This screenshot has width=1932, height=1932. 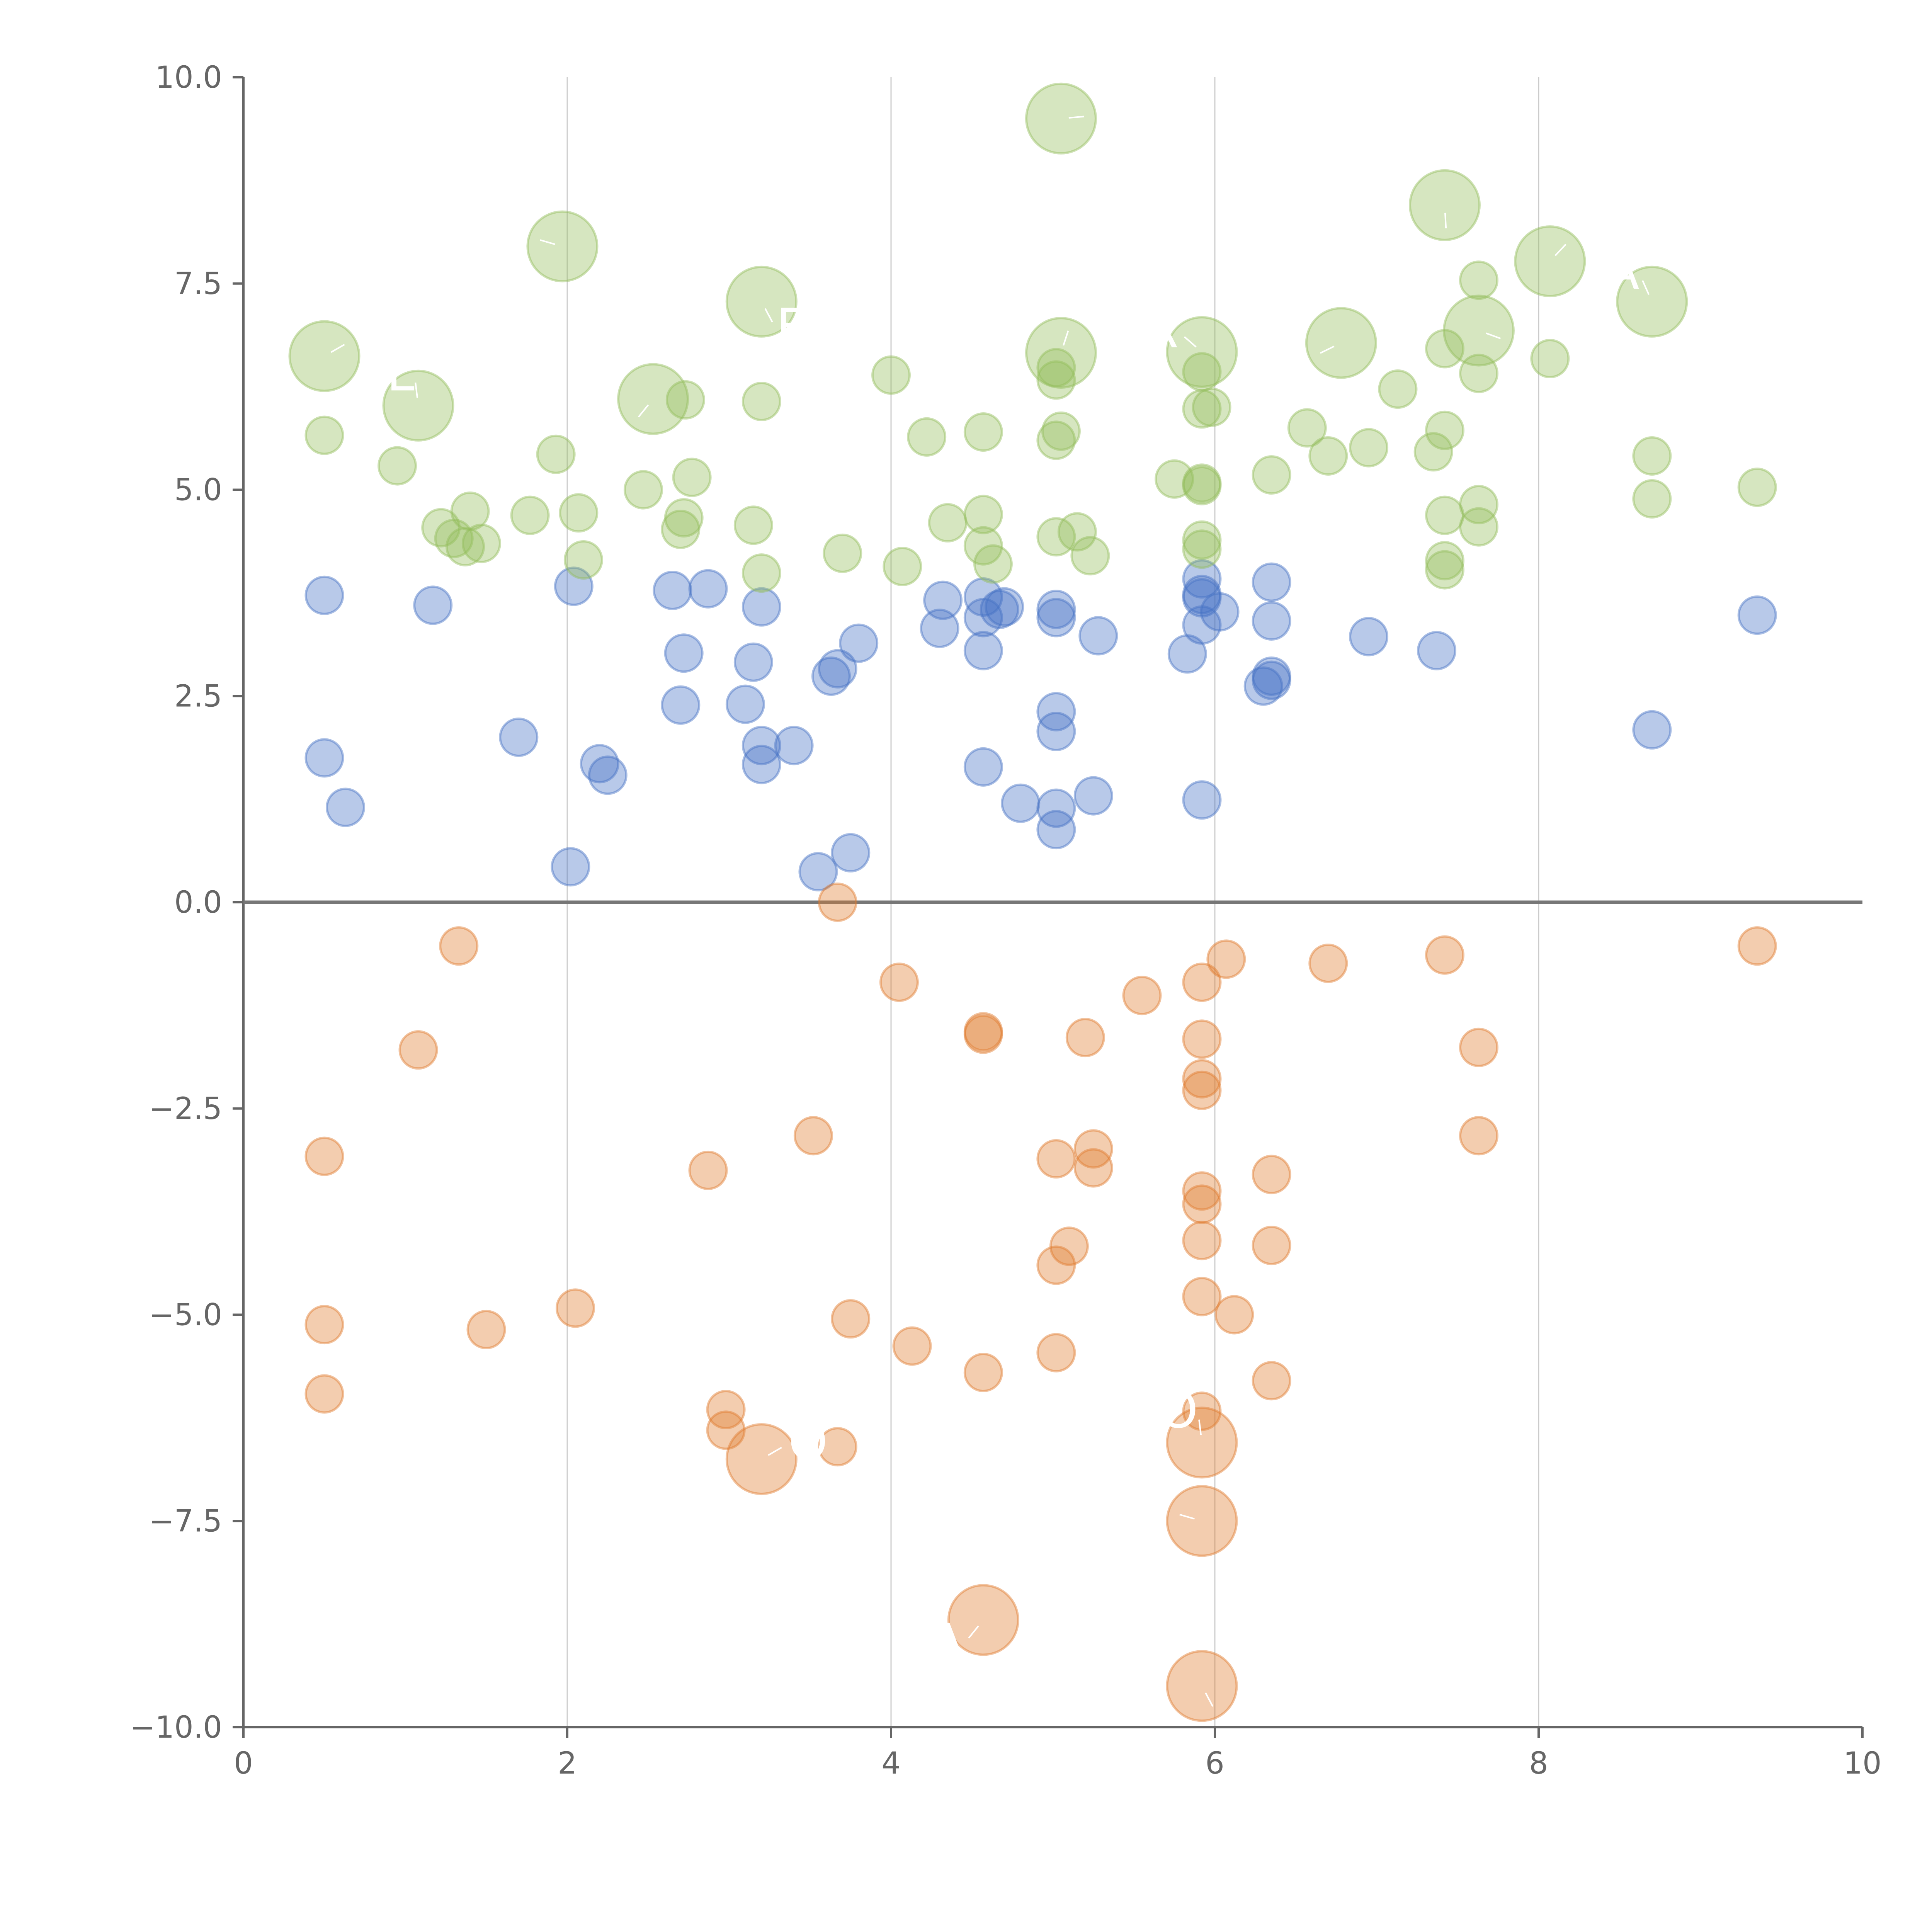 What do you see at coordinates (1862, 1764) in the screenshot?
I see `x-tick-label: 10` at bounding box center [1862, 1764].